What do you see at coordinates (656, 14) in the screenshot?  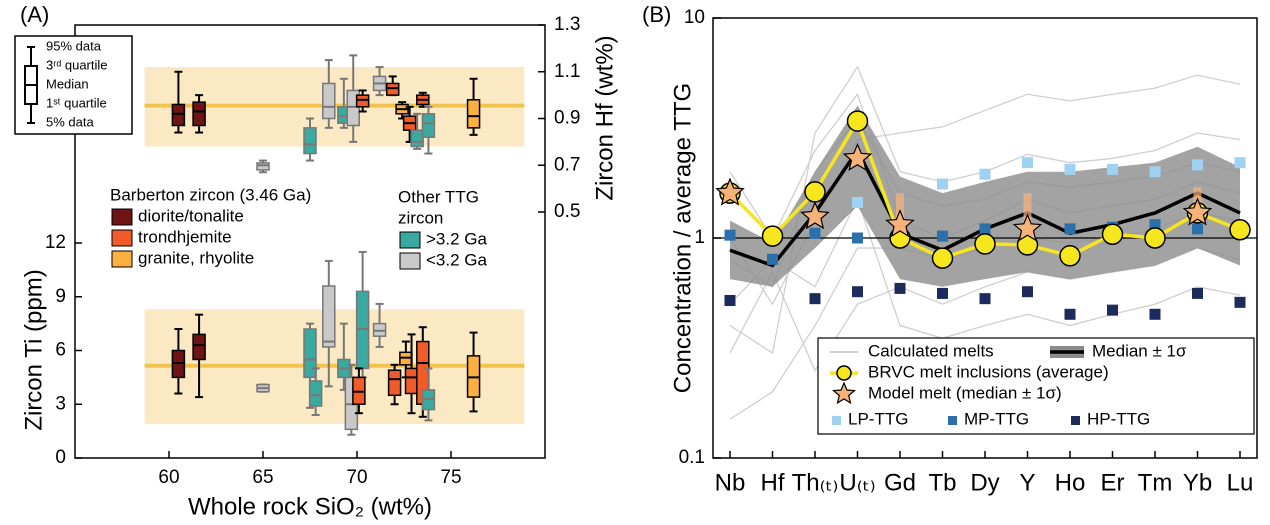 I see `panel-label: (B)` at bounding box center [656, 14].